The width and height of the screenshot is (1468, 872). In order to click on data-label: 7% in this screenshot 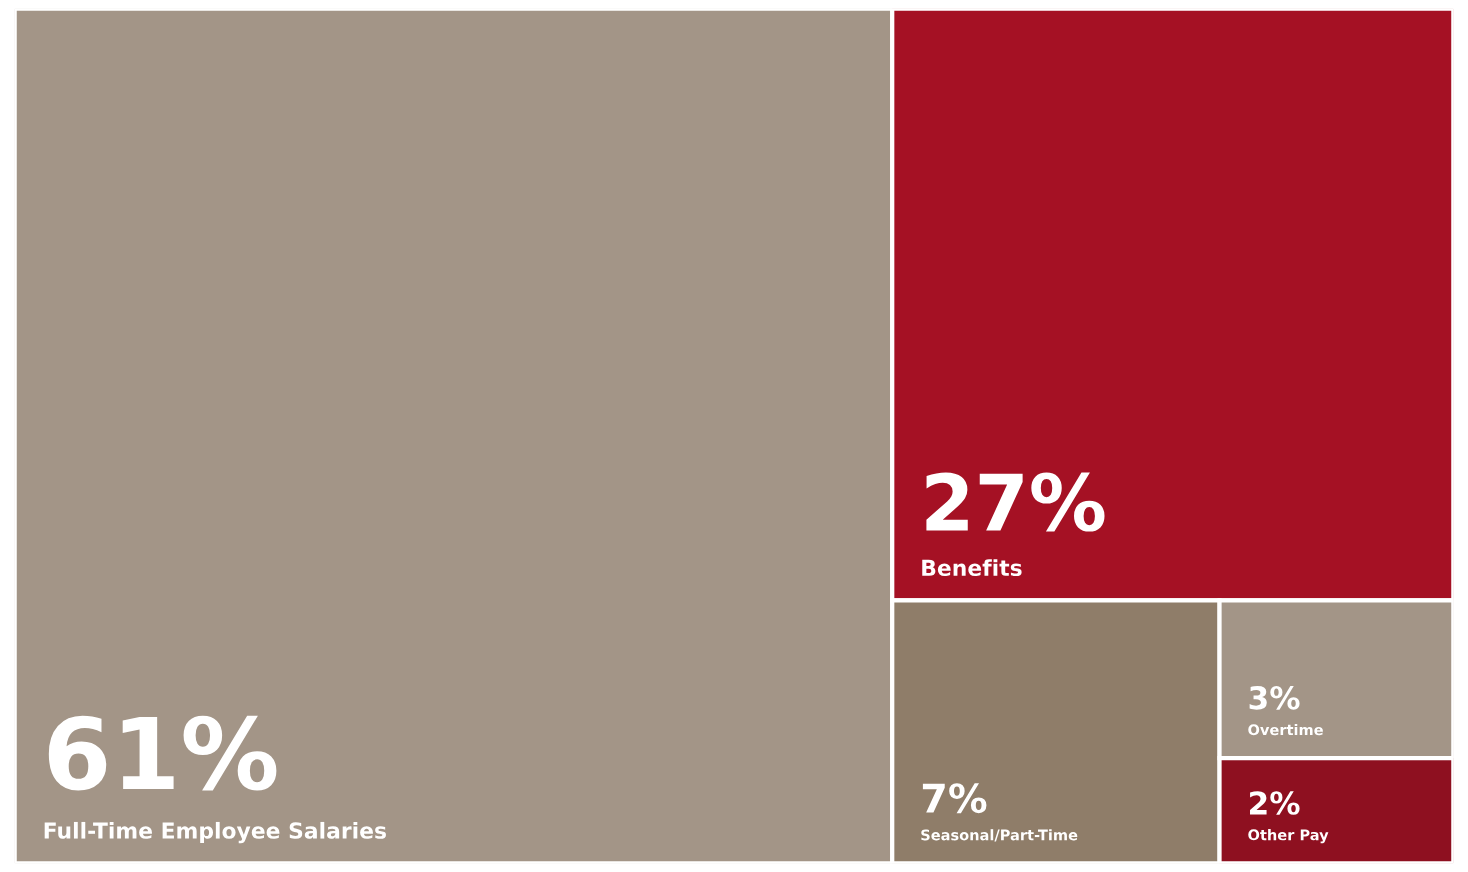, I will do `click(954, 798)`.